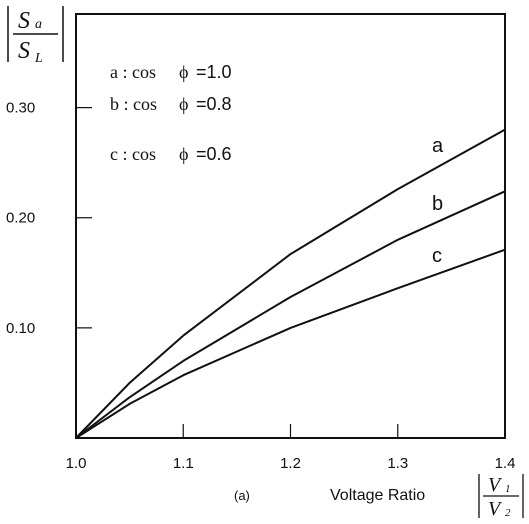 This screenshot has width=529, height=524. What do you see at coordinates (214, 154) in the screenshot?
I see `legend-c-value: =0.6` at bounding box center [214, 154].